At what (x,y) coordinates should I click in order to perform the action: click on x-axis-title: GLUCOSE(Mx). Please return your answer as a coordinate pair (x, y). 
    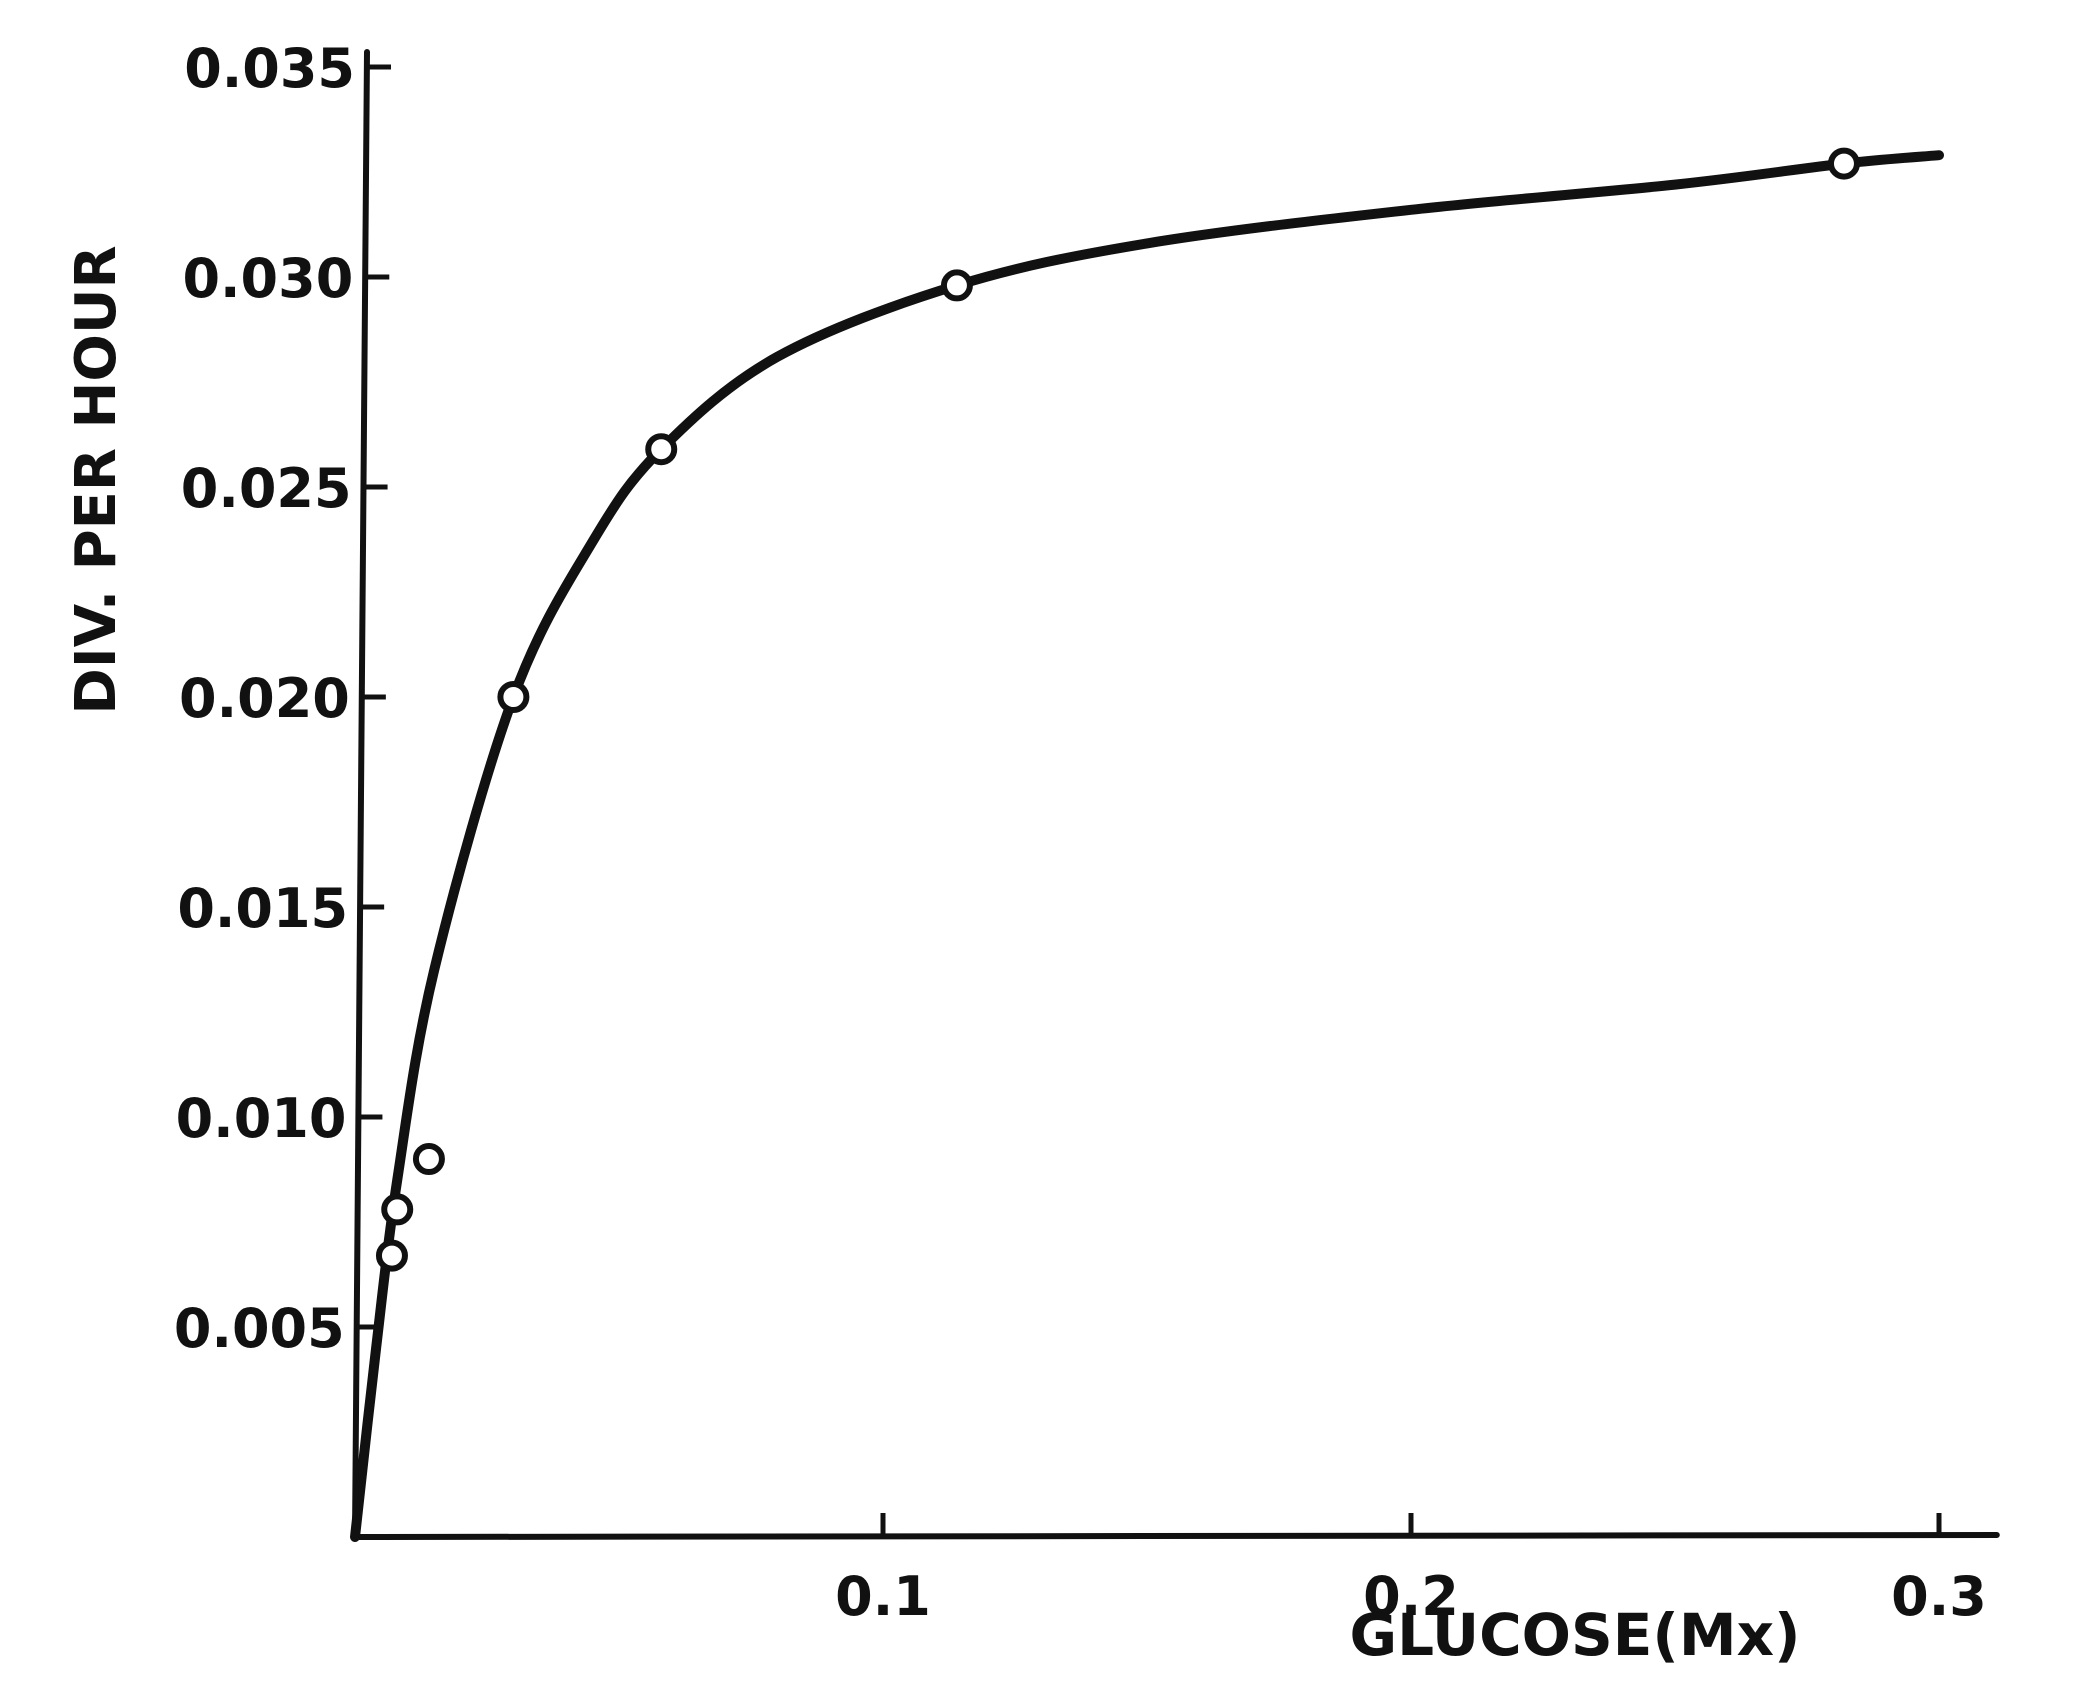
    Looking at the image, I should click on (1574, 1635).